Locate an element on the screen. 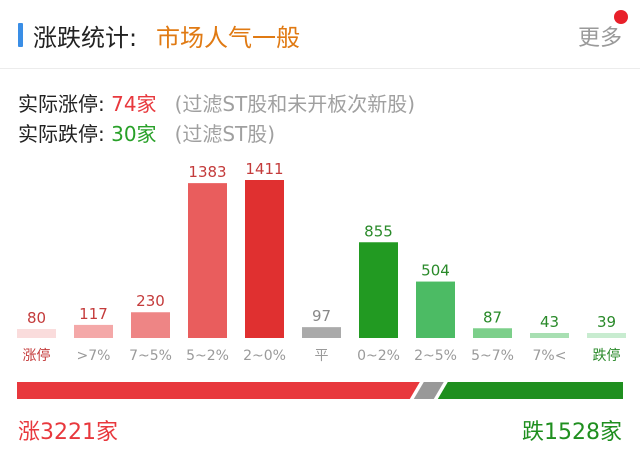 The image size is (640, 449). category-label: 平 is located at coordinates (322, 356).